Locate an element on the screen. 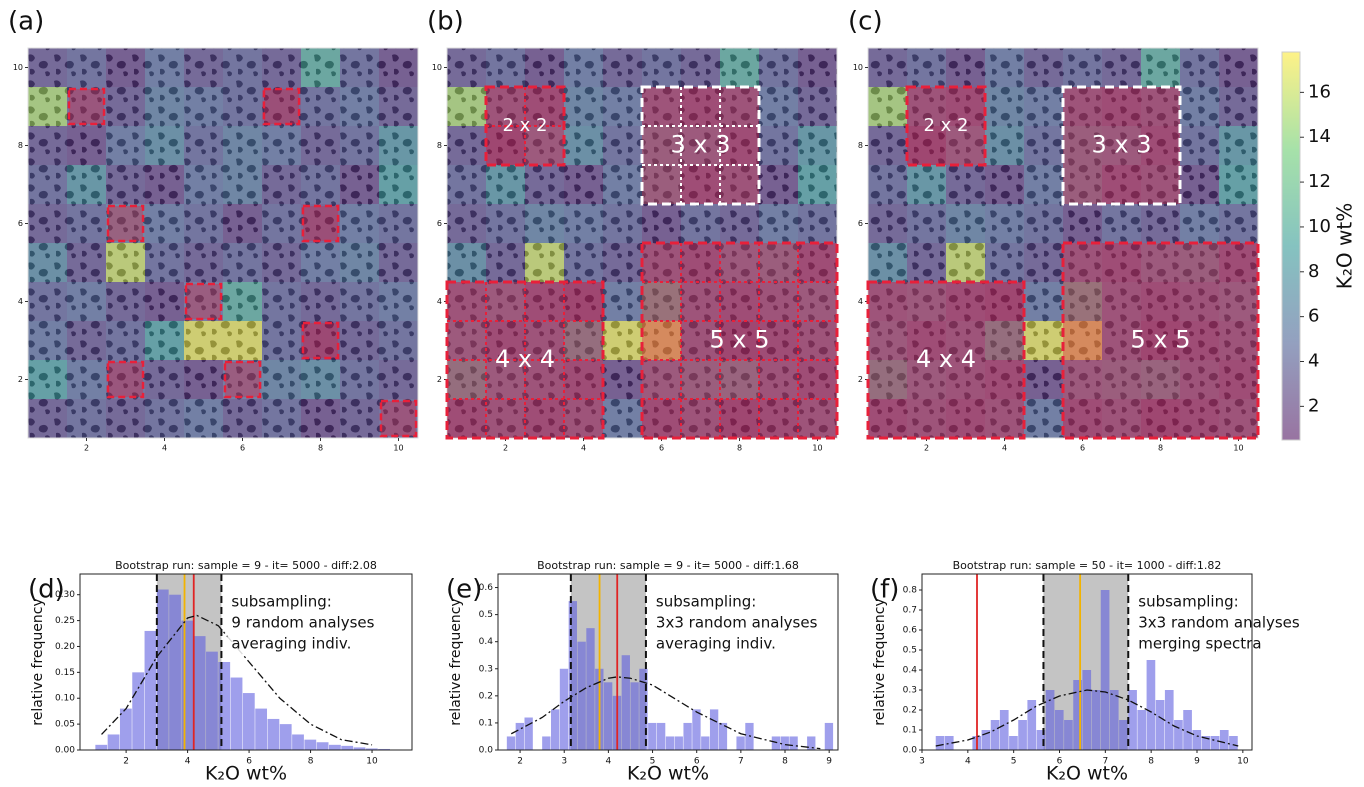 The height and width of the screenshot is (787, 1364). box-label: 3 x 3 is located at coordinates (701, 145).